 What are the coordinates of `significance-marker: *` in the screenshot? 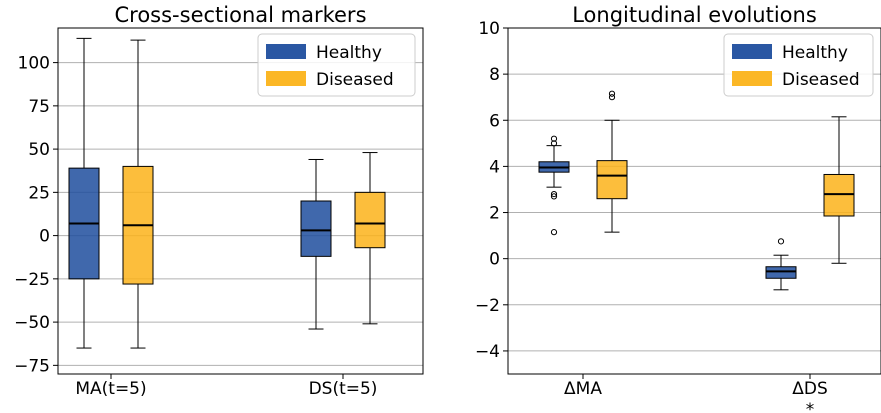 It's located at (810, 406).